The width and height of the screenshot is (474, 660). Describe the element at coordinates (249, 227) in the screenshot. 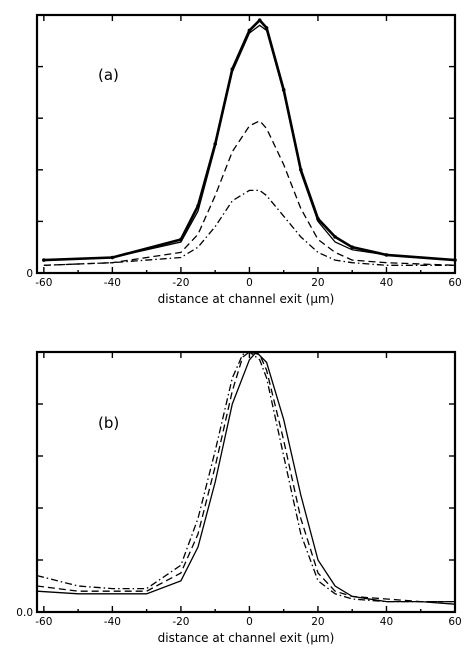

I see `series-dashdot-line` at that location.